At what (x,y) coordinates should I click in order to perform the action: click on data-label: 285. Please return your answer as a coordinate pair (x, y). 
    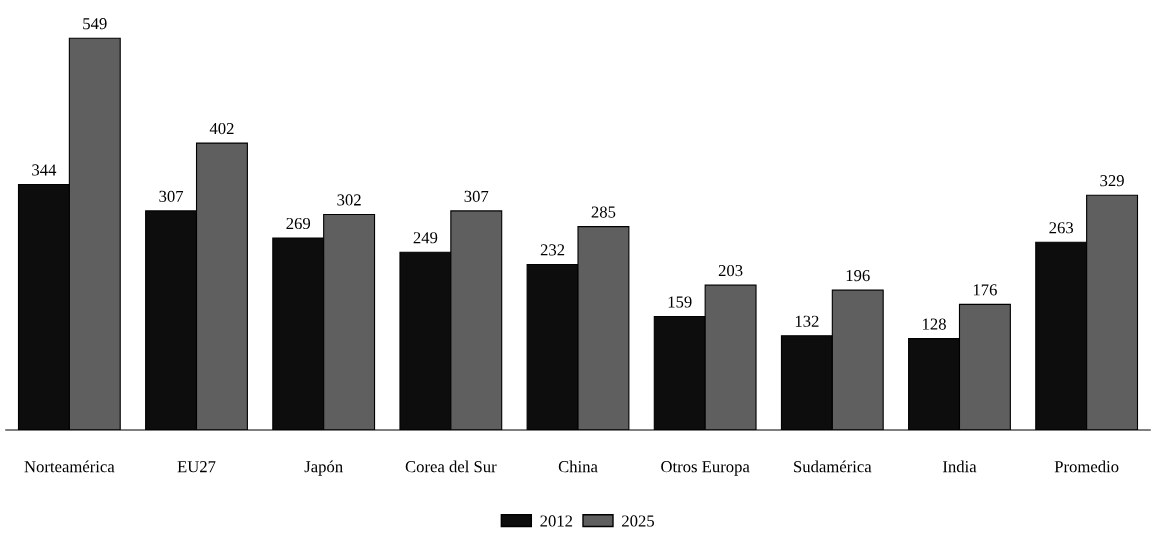
    Looking at the image, I should click on (603, 212).